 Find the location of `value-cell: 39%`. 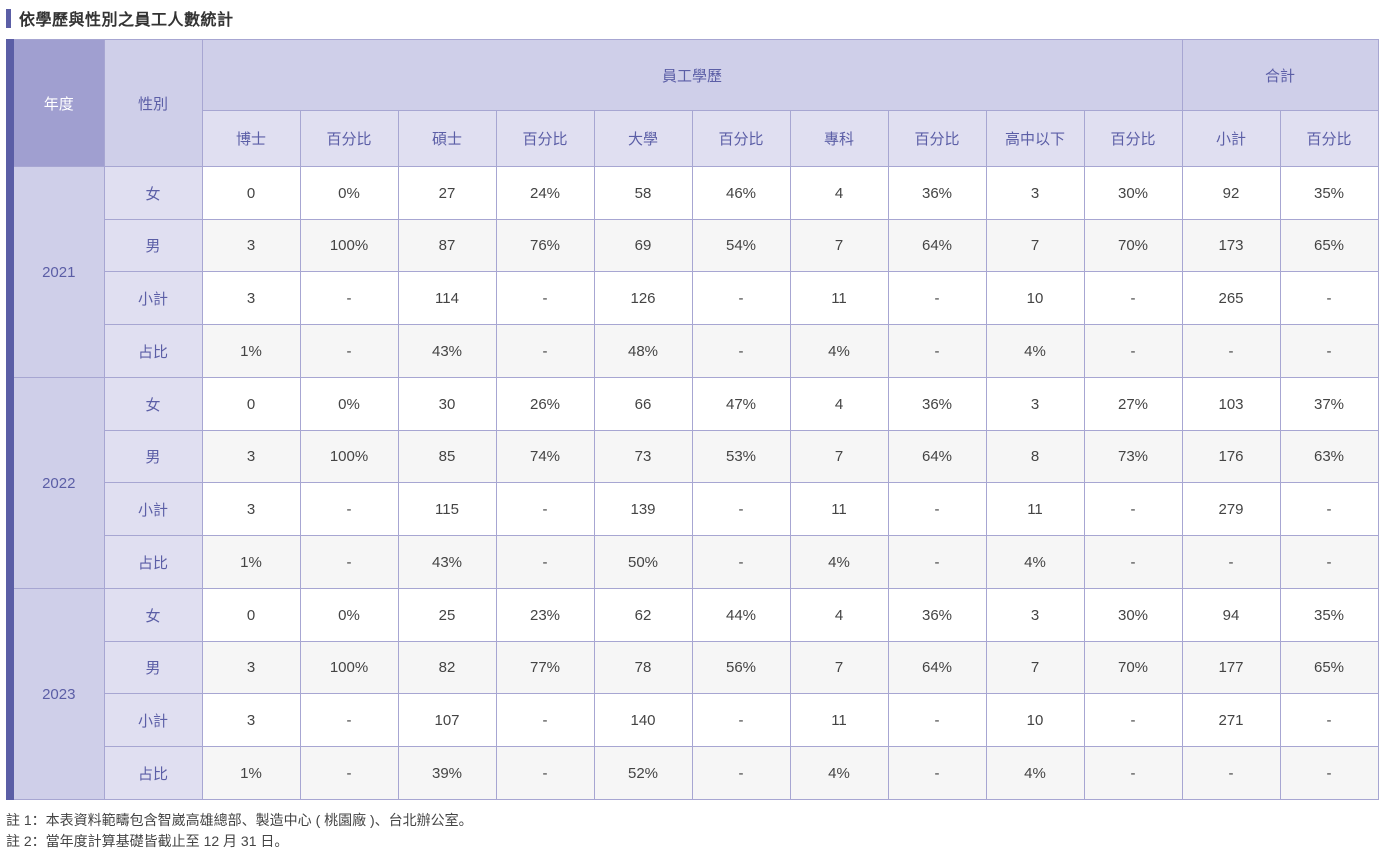

value-cell: 39% is located at coordinates (447, 773).